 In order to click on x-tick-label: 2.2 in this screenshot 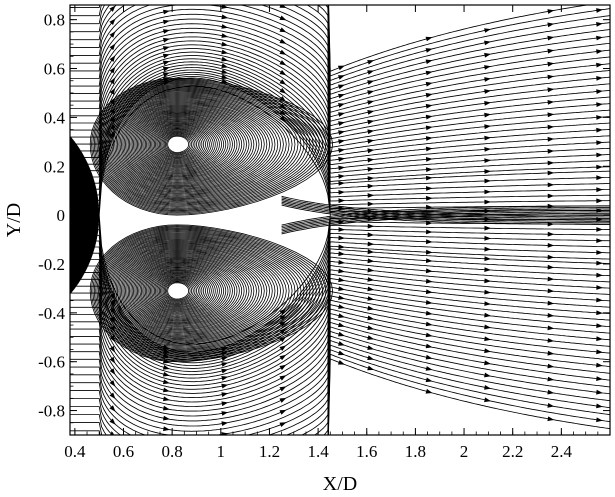, I will do `click(512, 451)`.